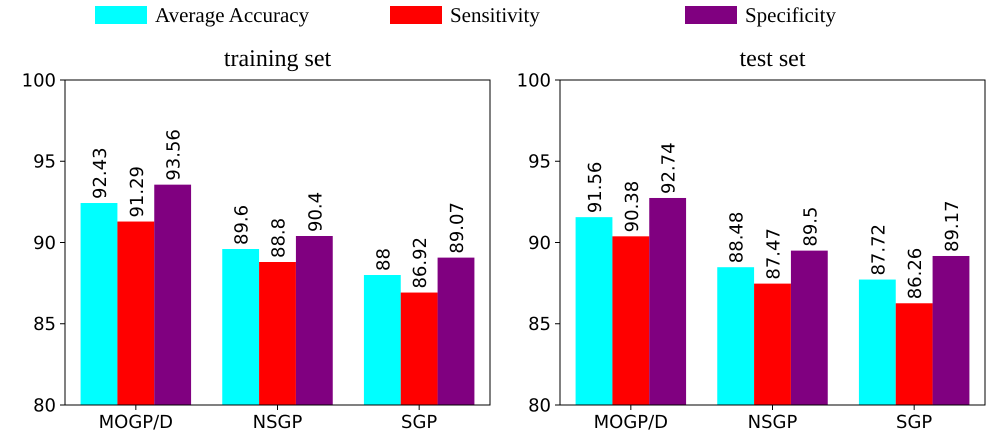 This screenshot has width=991, height=435. What do you see at coordinates (278, 59) in the screenshot?
I see `chart-title: training set` at bounding box center [278, 59].